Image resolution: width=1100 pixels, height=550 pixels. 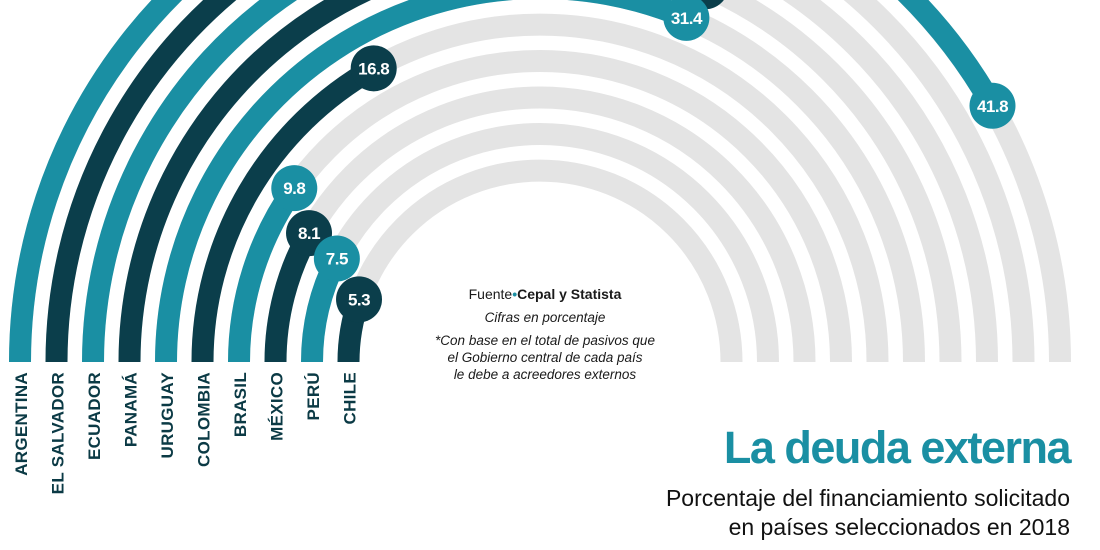 I want to click on track-arc, so click(x=540, y=261).